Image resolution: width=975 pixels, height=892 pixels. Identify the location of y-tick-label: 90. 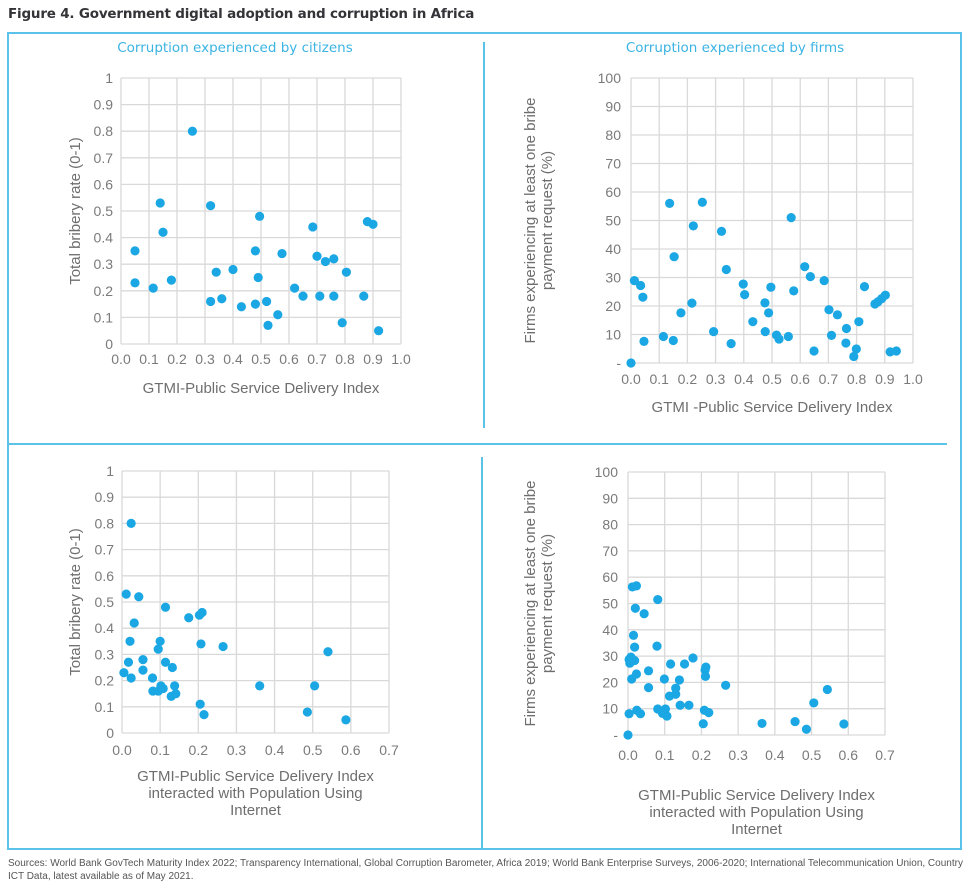
(613, 107).